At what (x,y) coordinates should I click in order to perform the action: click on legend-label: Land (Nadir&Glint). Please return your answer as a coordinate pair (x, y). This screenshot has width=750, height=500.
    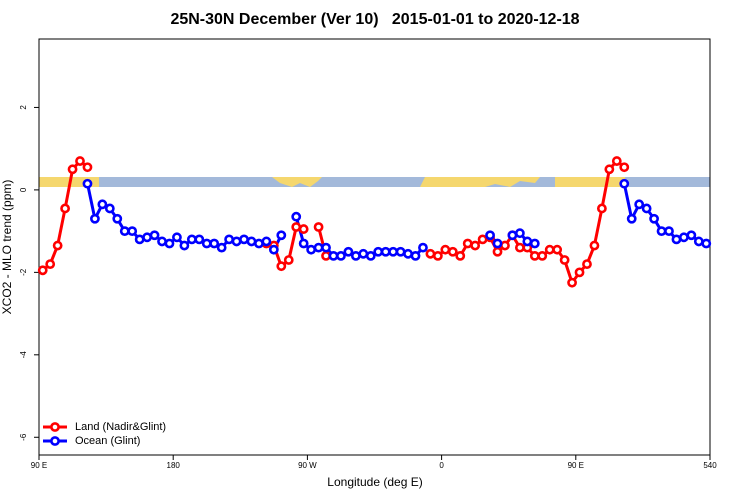
    Looking at the image, I should click on (120, 427).